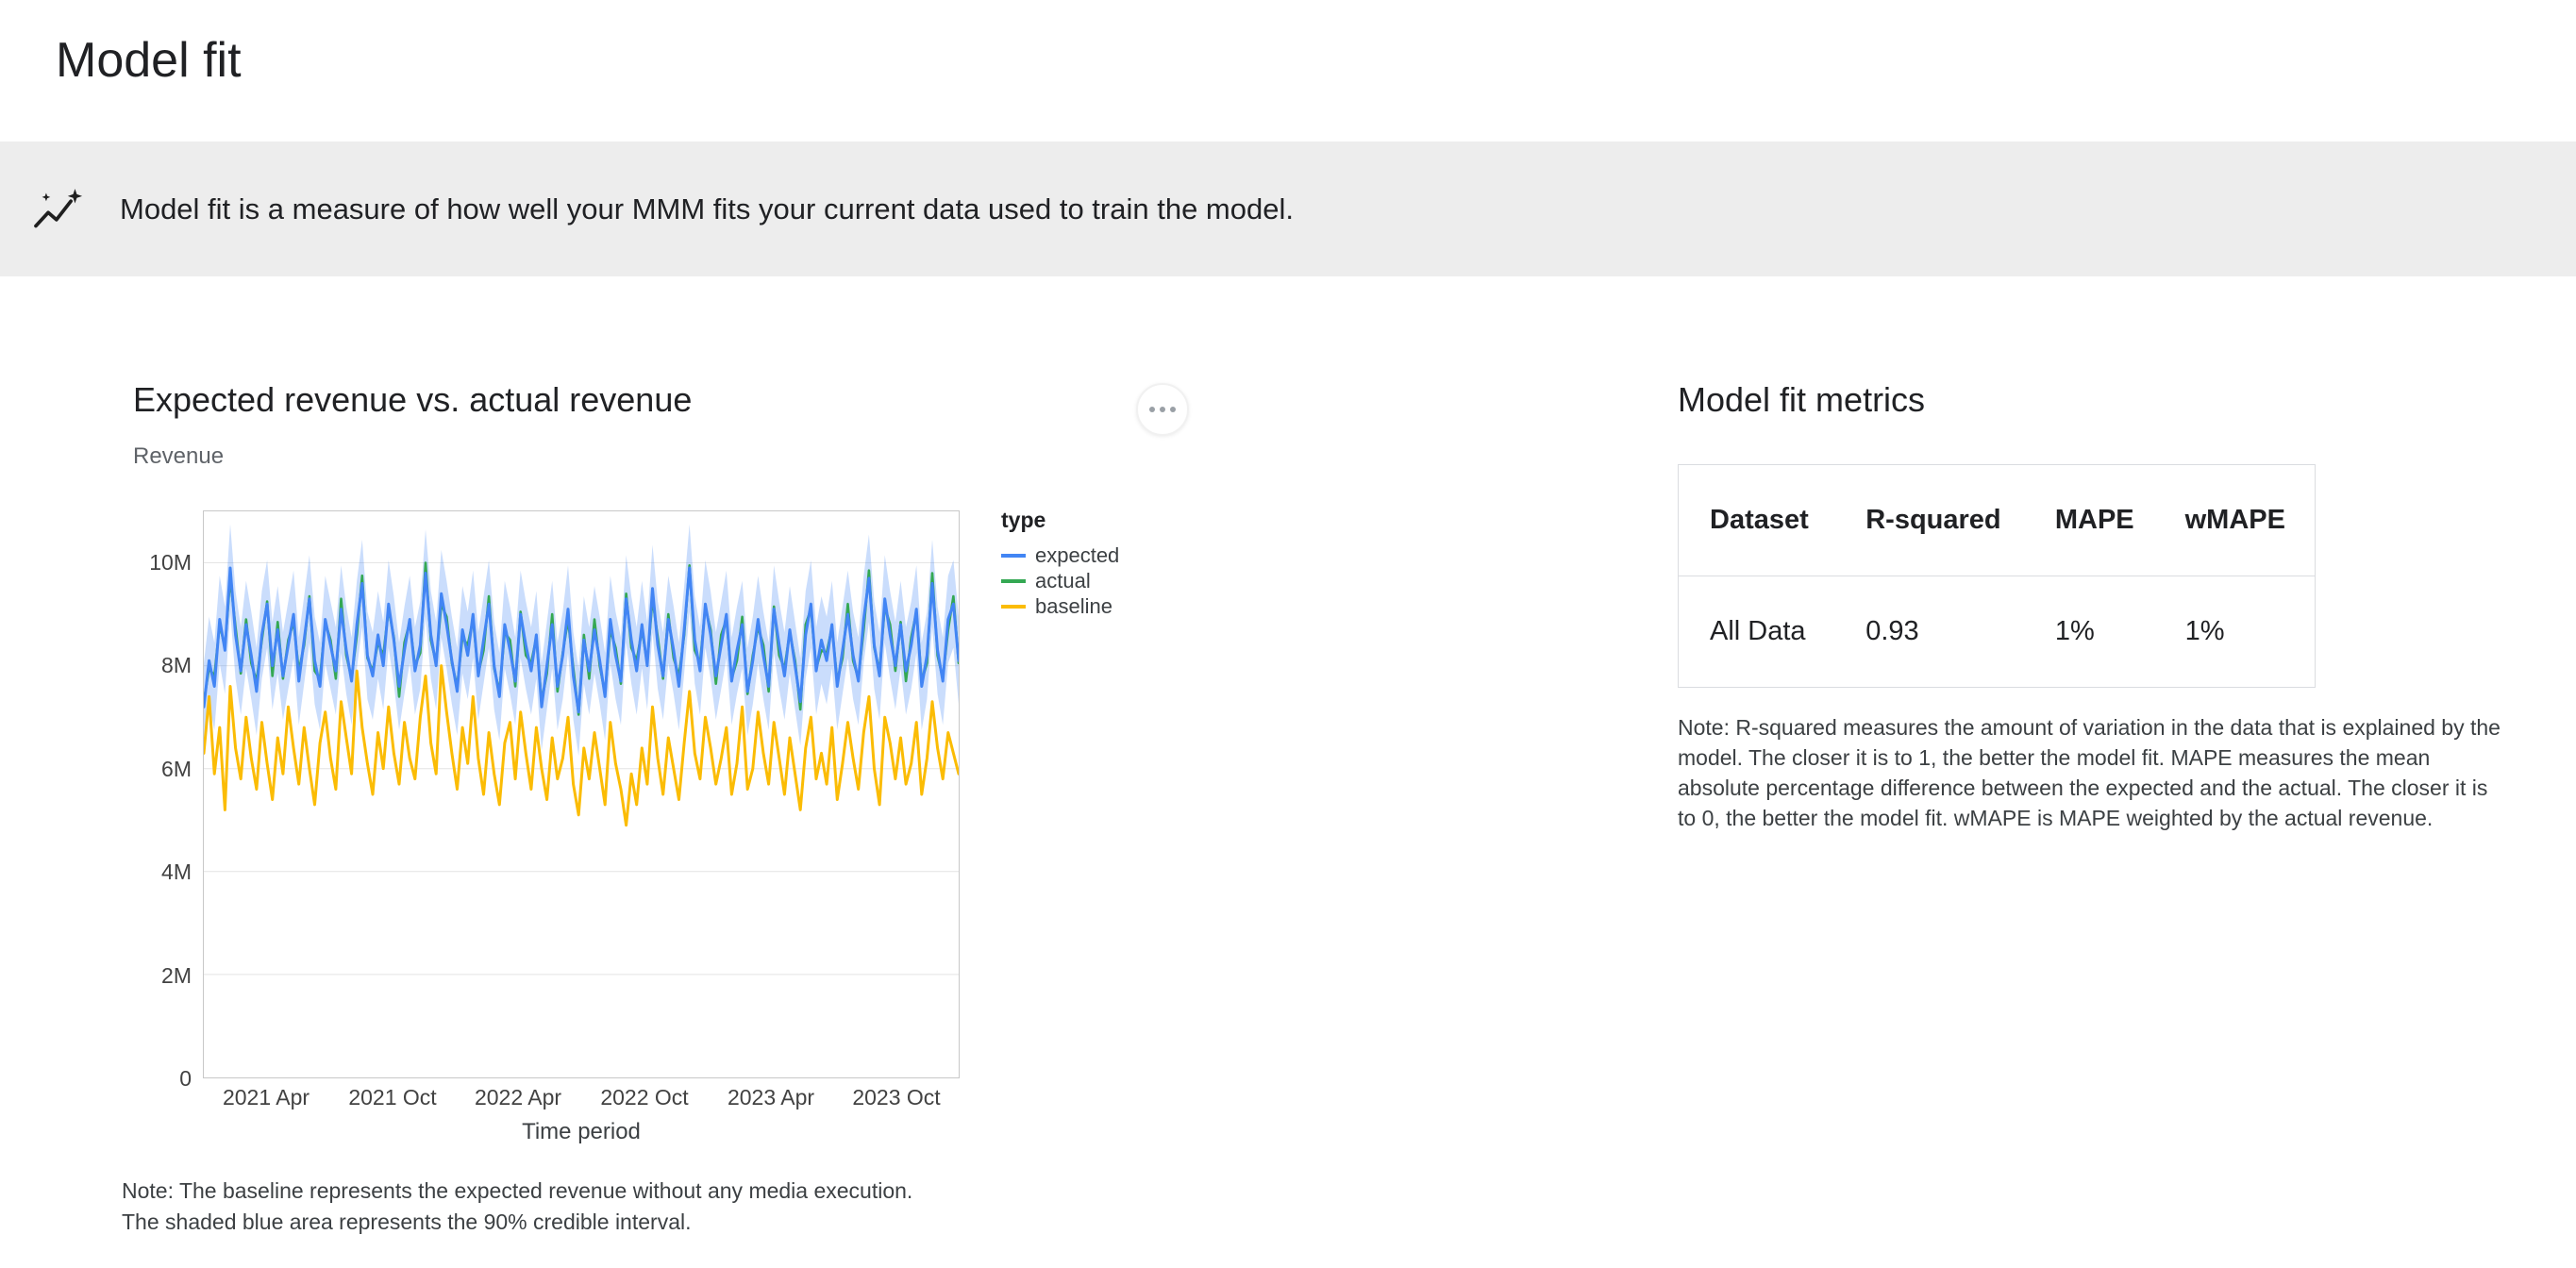 Image resolution: width=2576 pixels, height=1268 pixels. I want to click on legend-title: type, so click(1023, 520).